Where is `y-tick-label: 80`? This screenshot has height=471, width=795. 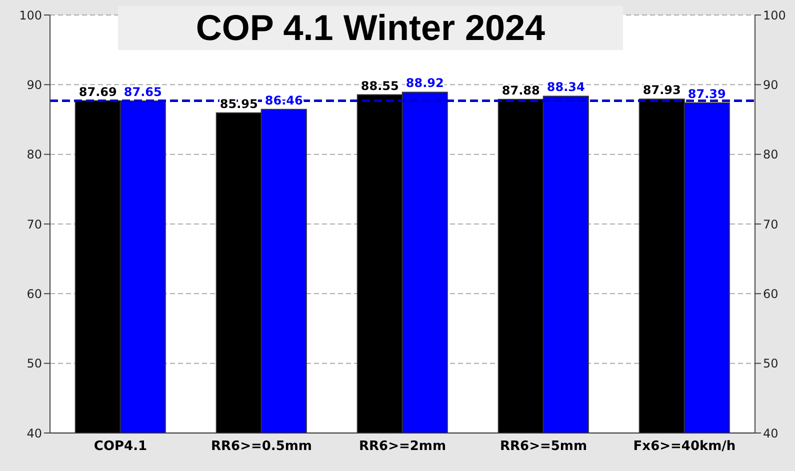 y-tick-label: 80 is located at coordinates (34, 155).